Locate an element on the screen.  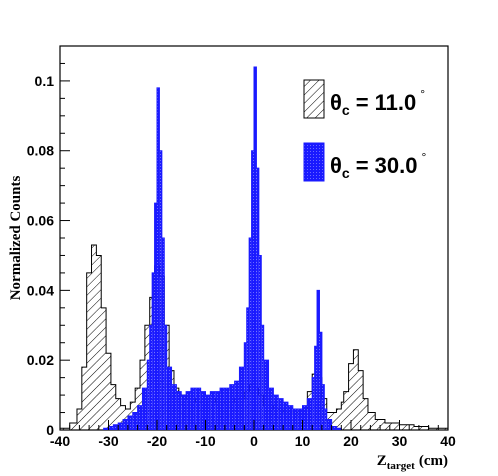
x-axis-title: Ztarget (cm) is located at coordinates (412, 462).